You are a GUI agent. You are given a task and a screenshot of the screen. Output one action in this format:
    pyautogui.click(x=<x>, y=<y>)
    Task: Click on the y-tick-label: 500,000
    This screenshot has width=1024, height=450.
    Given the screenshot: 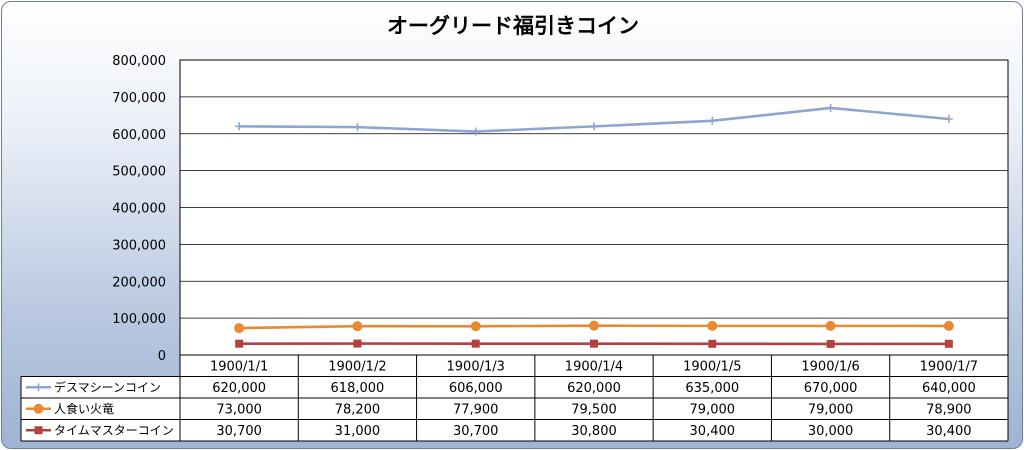 What is the action you would take?
    pyautogui.click(x=139, y=172)
    